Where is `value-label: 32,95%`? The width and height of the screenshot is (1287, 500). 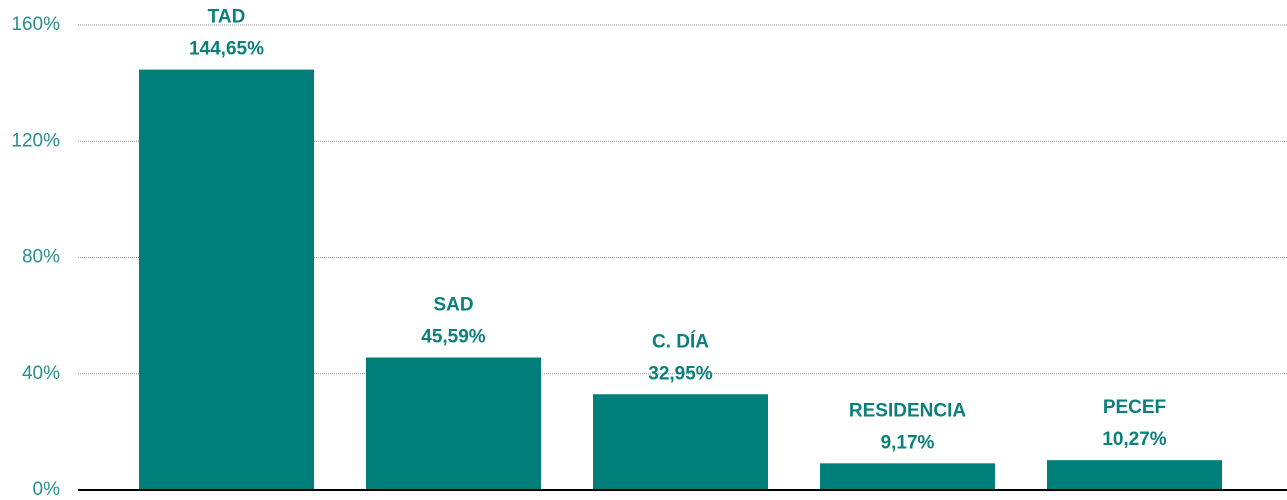
value-label: 32,95% is located at coordinates (680, 373).